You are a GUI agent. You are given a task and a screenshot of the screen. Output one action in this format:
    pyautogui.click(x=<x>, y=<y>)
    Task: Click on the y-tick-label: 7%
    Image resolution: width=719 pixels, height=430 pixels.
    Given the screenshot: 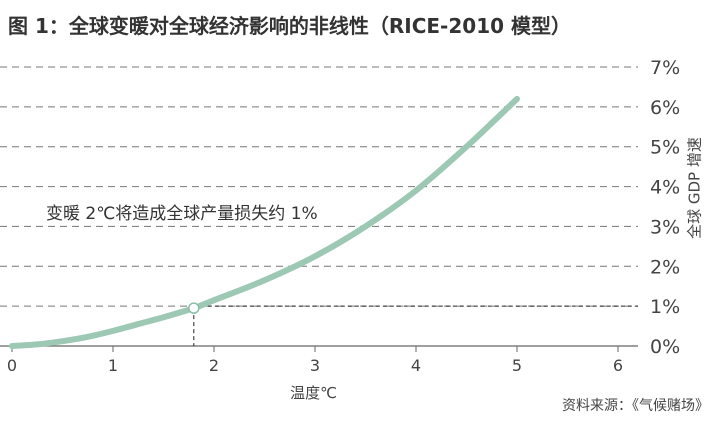 What is the action you would take?
    pyautogui.click(x=665, y=68)
    